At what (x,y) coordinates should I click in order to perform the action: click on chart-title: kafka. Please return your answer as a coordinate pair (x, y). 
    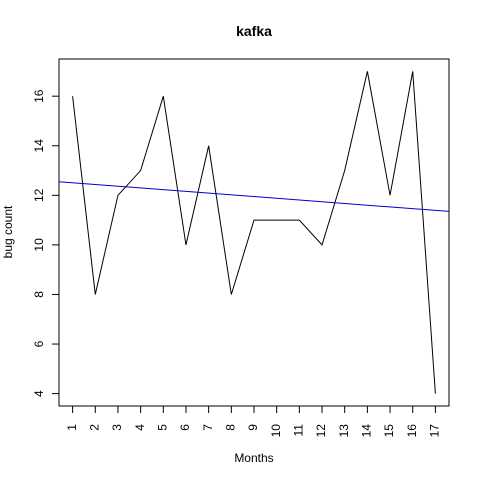
    Looking at the image, I should click on (254, 31).